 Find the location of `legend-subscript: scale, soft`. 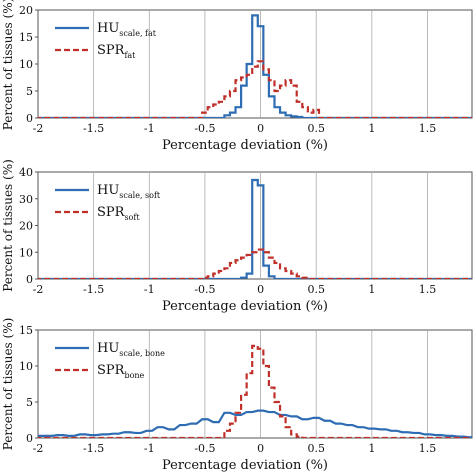

legend-subscript: scale, soft is located at coordinates (140, 195).